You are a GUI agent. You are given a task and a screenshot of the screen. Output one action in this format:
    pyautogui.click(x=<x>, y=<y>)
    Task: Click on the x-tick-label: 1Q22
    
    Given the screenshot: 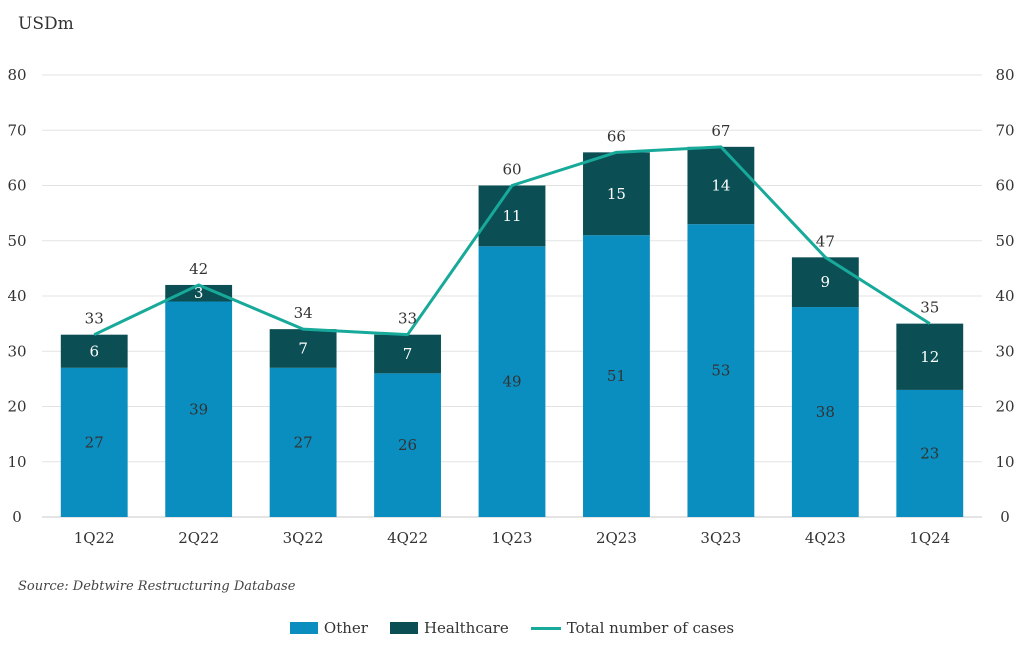 What is the action you would take?
    pyautogui.click(x=94, y=538)
    